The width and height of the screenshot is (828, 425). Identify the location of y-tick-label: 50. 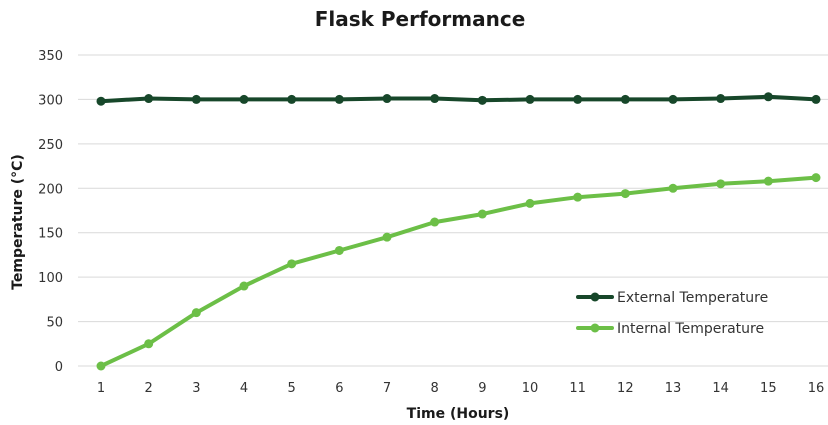
(54, 323).